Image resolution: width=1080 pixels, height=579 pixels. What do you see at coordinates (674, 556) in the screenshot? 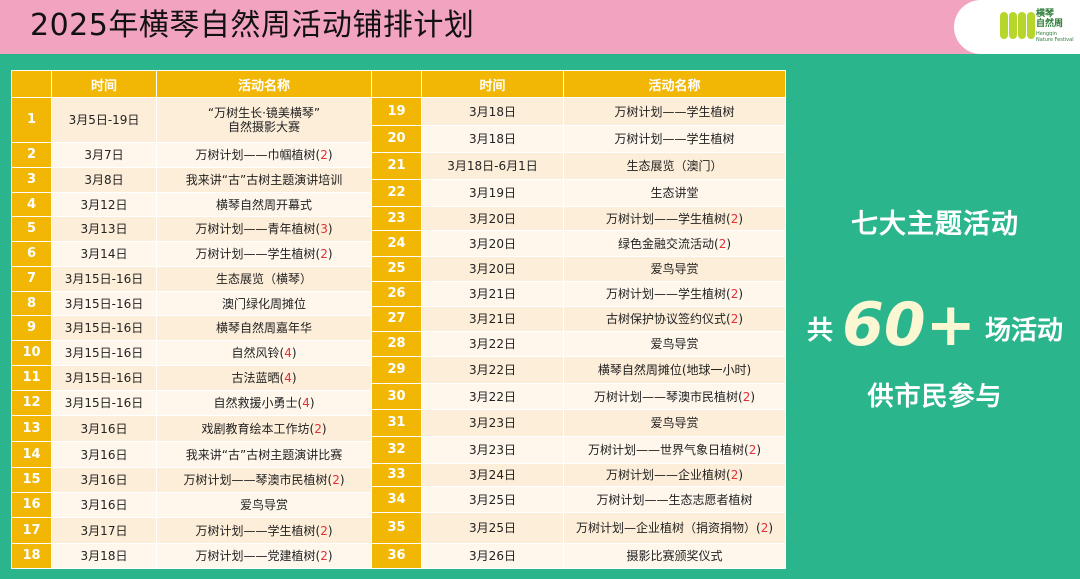
I see `row-activity: 摄影比赛颁奖仪式` at bounding box center [674, 556].